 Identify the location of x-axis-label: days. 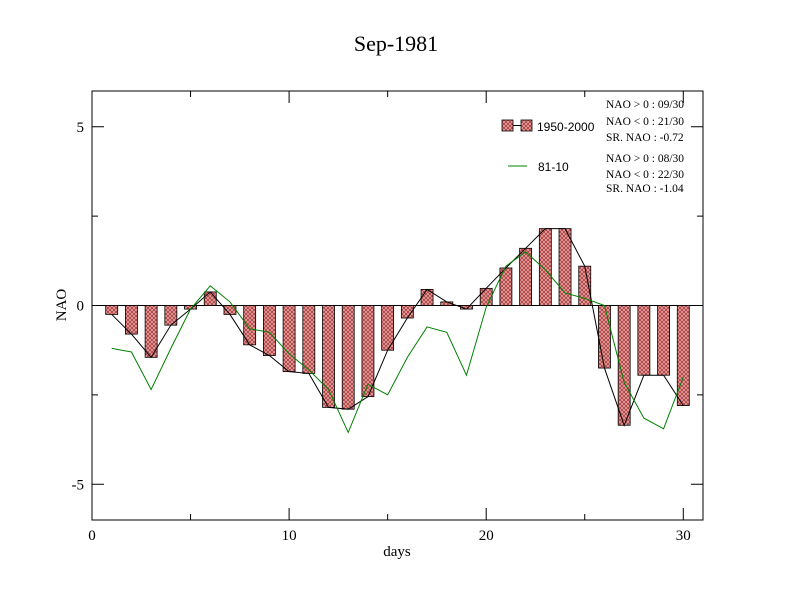
(397, 552).